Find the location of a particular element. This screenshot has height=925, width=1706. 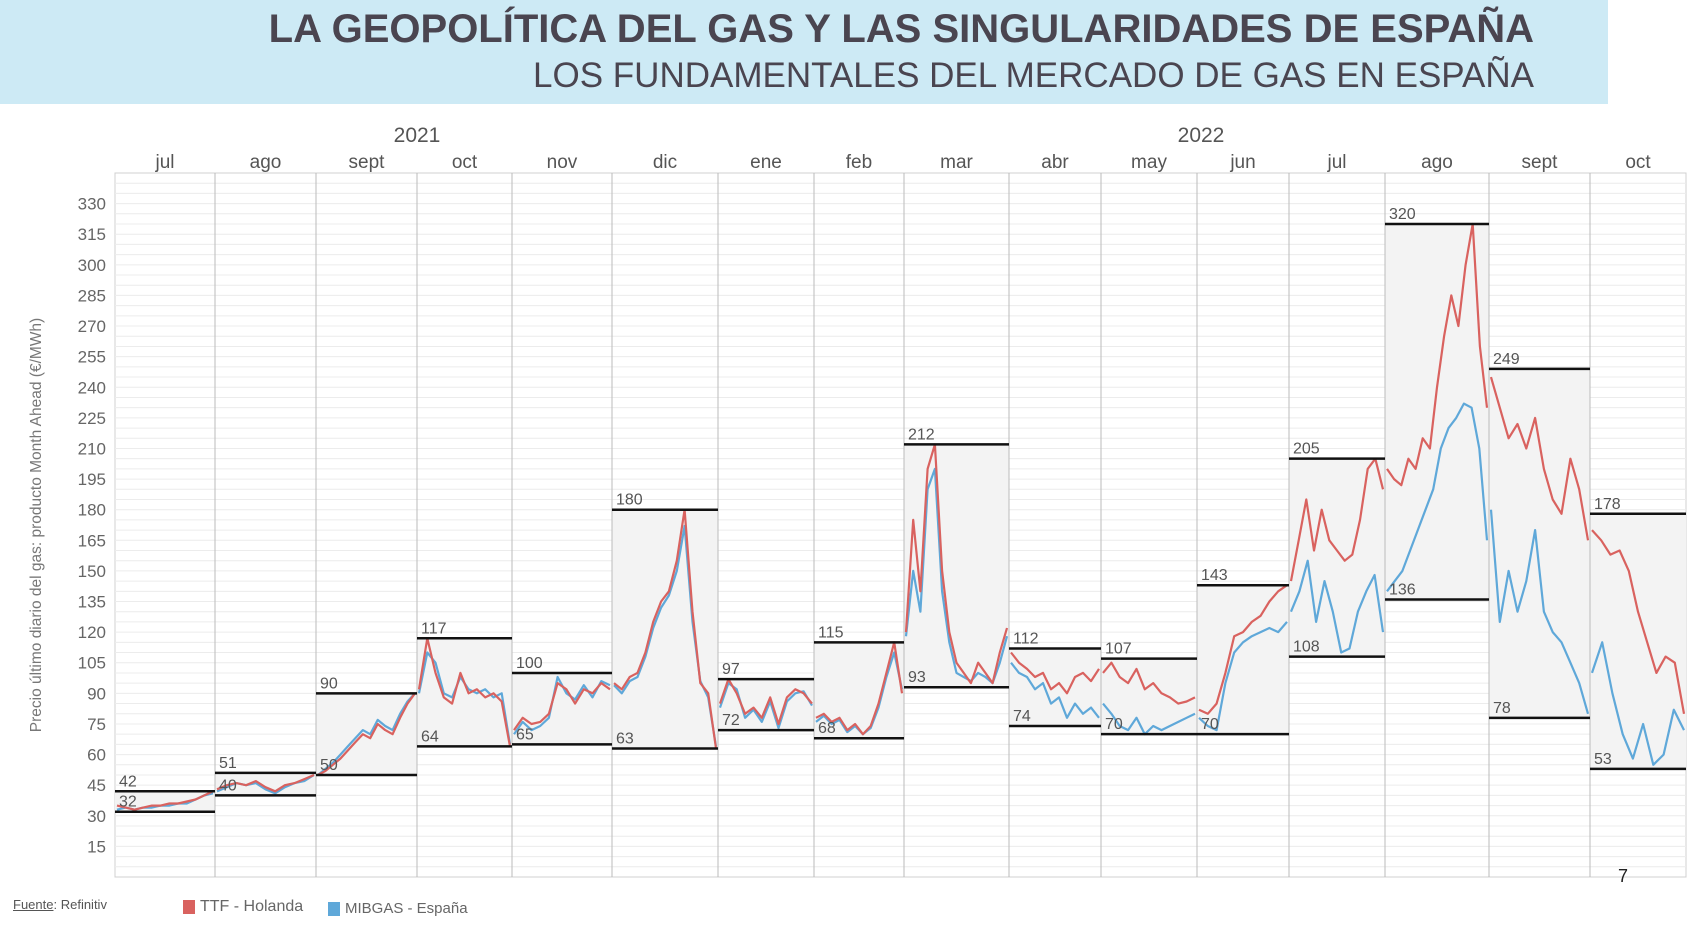

month-min-label: 68 is located at coordinates (827, 728).